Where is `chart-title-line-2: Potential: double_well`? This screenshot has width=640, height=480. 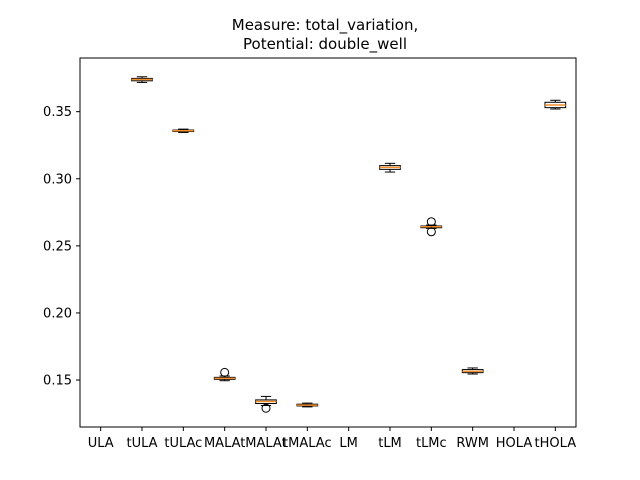 chart-title-line-2: Potential: double_well is located at coordinates (325, 44).